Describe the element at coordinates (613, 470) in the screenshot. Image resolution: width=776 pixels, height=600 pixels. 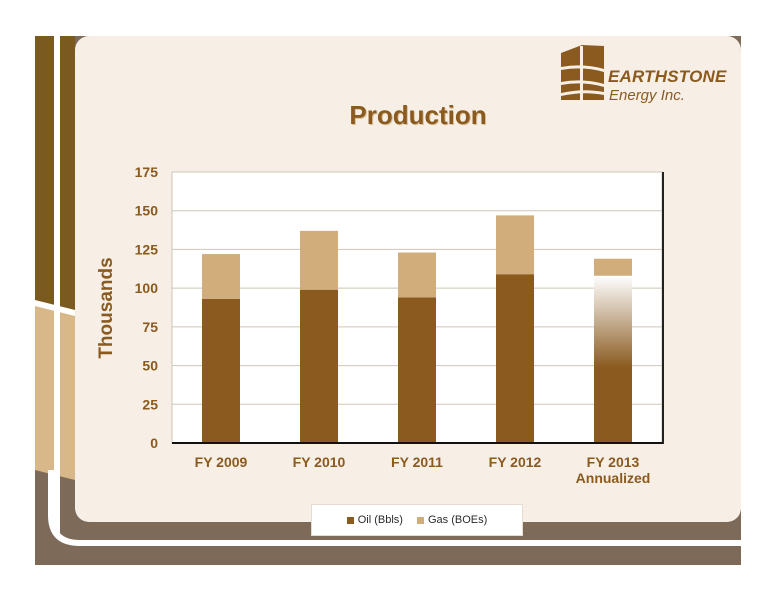
I see `x-tick-label: FY 2013 Annualized` at that location.